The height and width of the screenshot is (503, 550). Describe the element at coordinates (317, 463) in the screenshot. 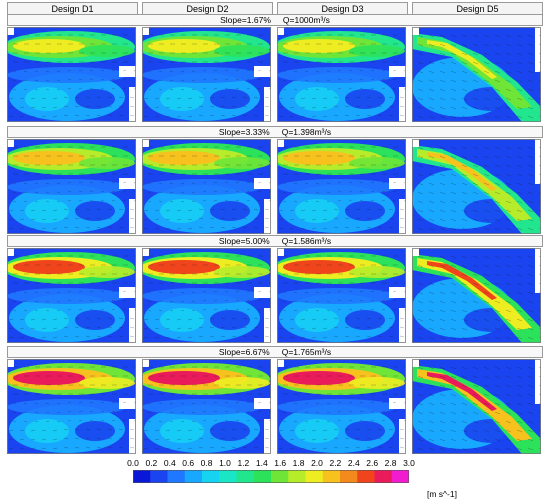

I see `colorbar-tick: 2.0` at that location.